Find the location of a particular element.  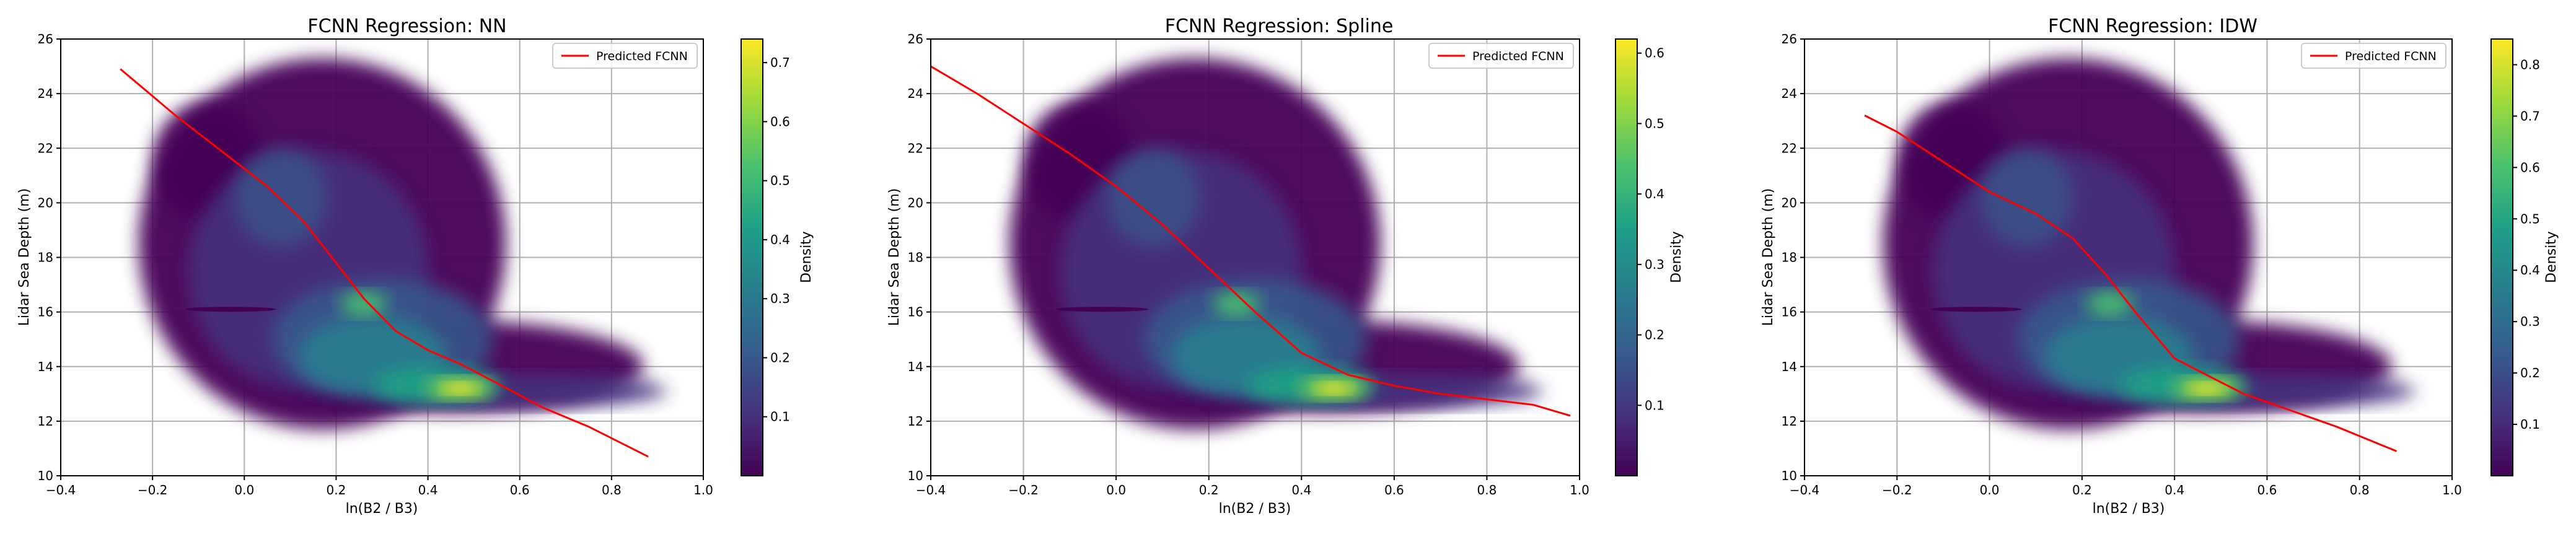

colorbar: 0.1 0.2 0.3 0.4 0.5 0.6 0.7 0.8 Density is located at coordinates (2525, 257).